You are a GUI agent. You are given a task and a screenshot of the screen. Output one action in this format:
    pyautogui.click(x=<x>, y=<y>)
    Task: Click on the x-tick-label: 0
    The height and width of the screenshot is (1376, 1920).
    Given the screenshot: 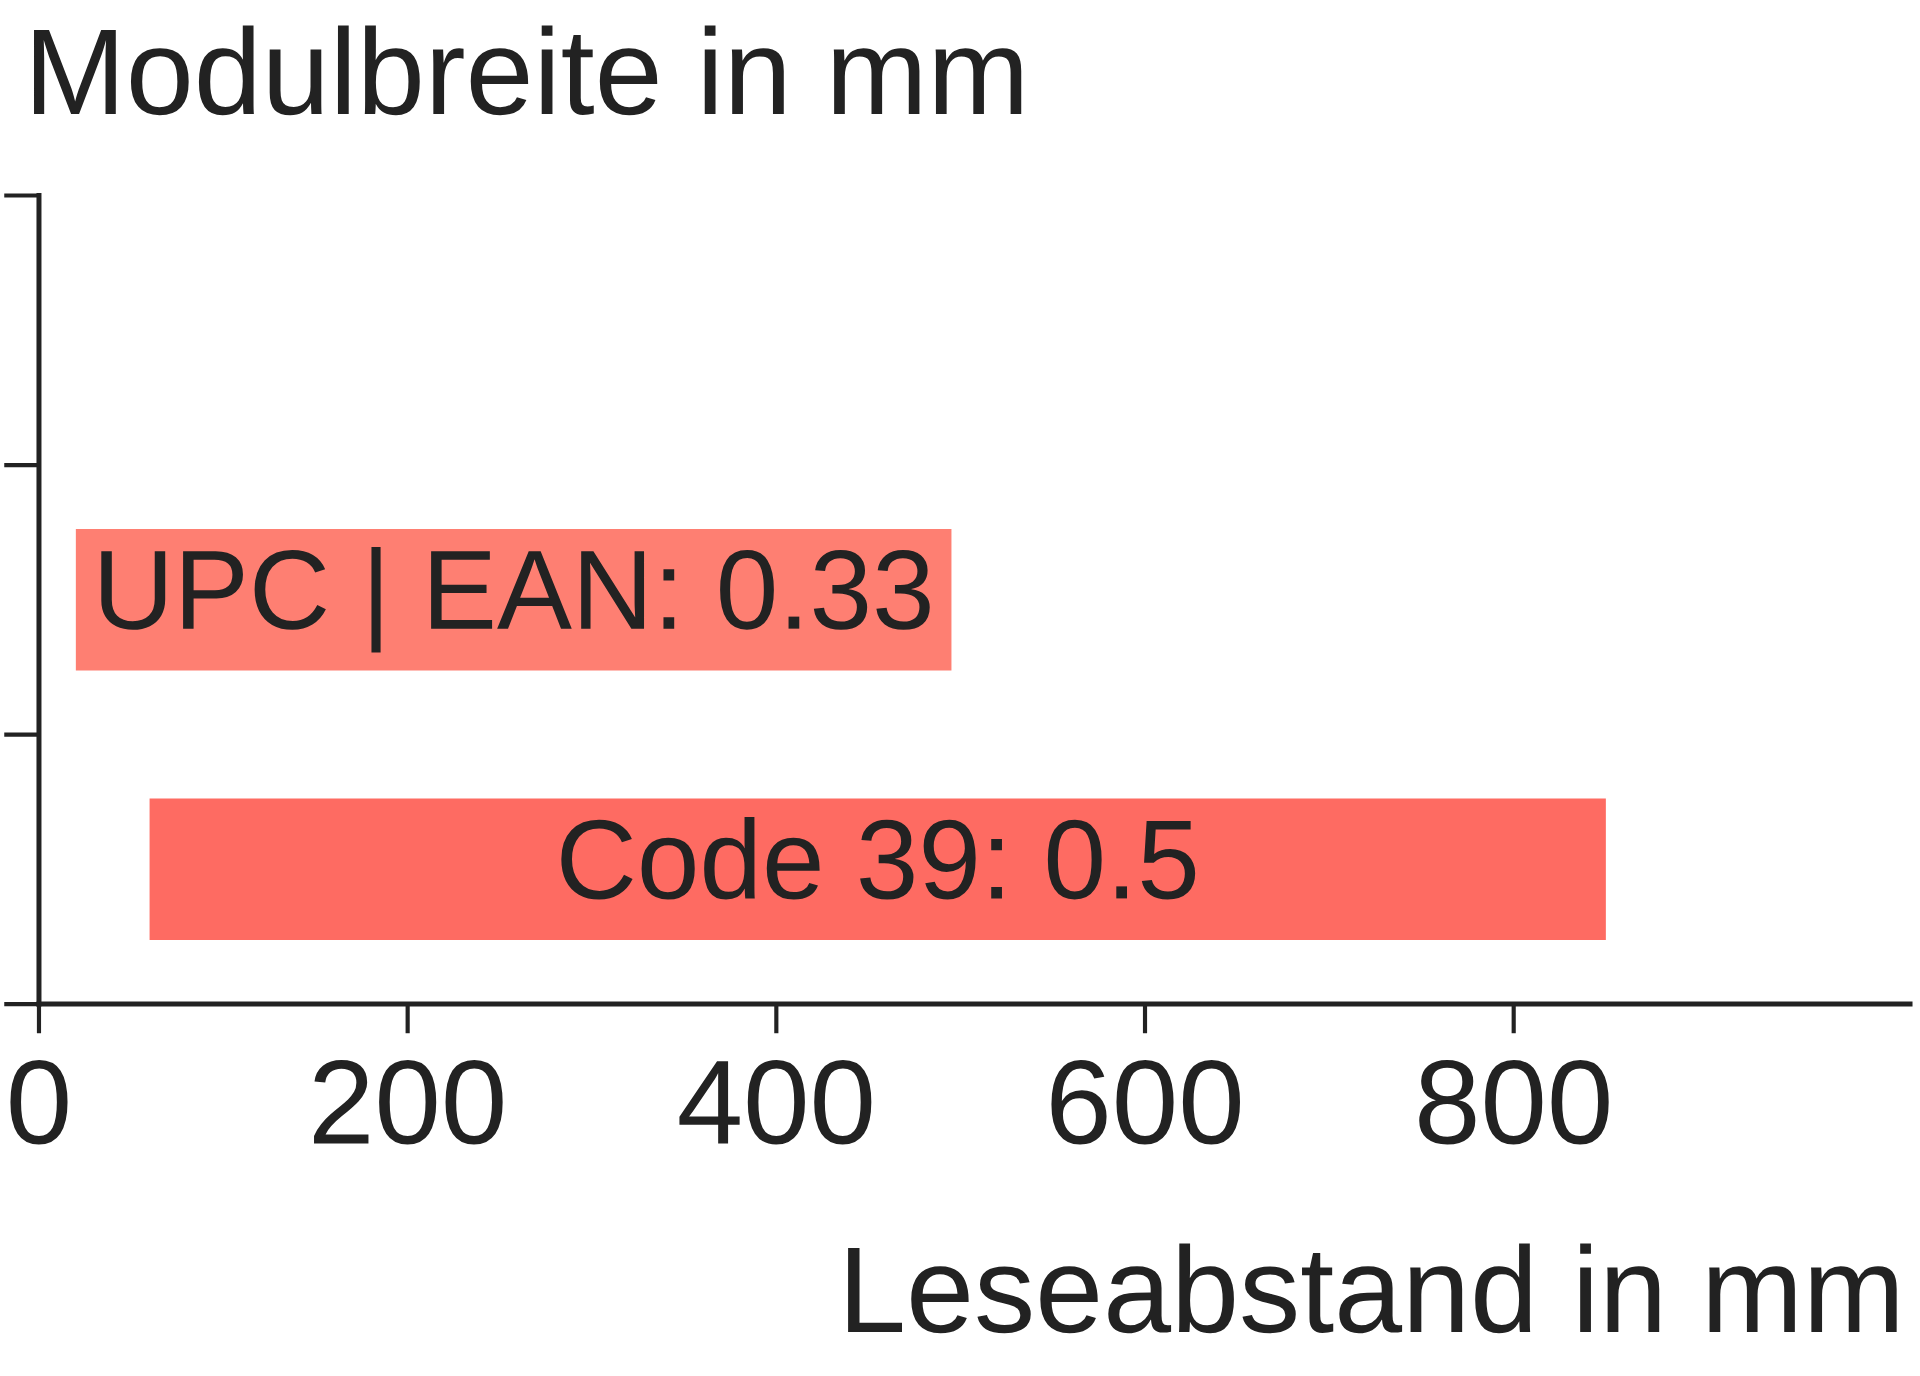 What is the action you would take?
    pyautogui.click(x=39, y=1102)
    